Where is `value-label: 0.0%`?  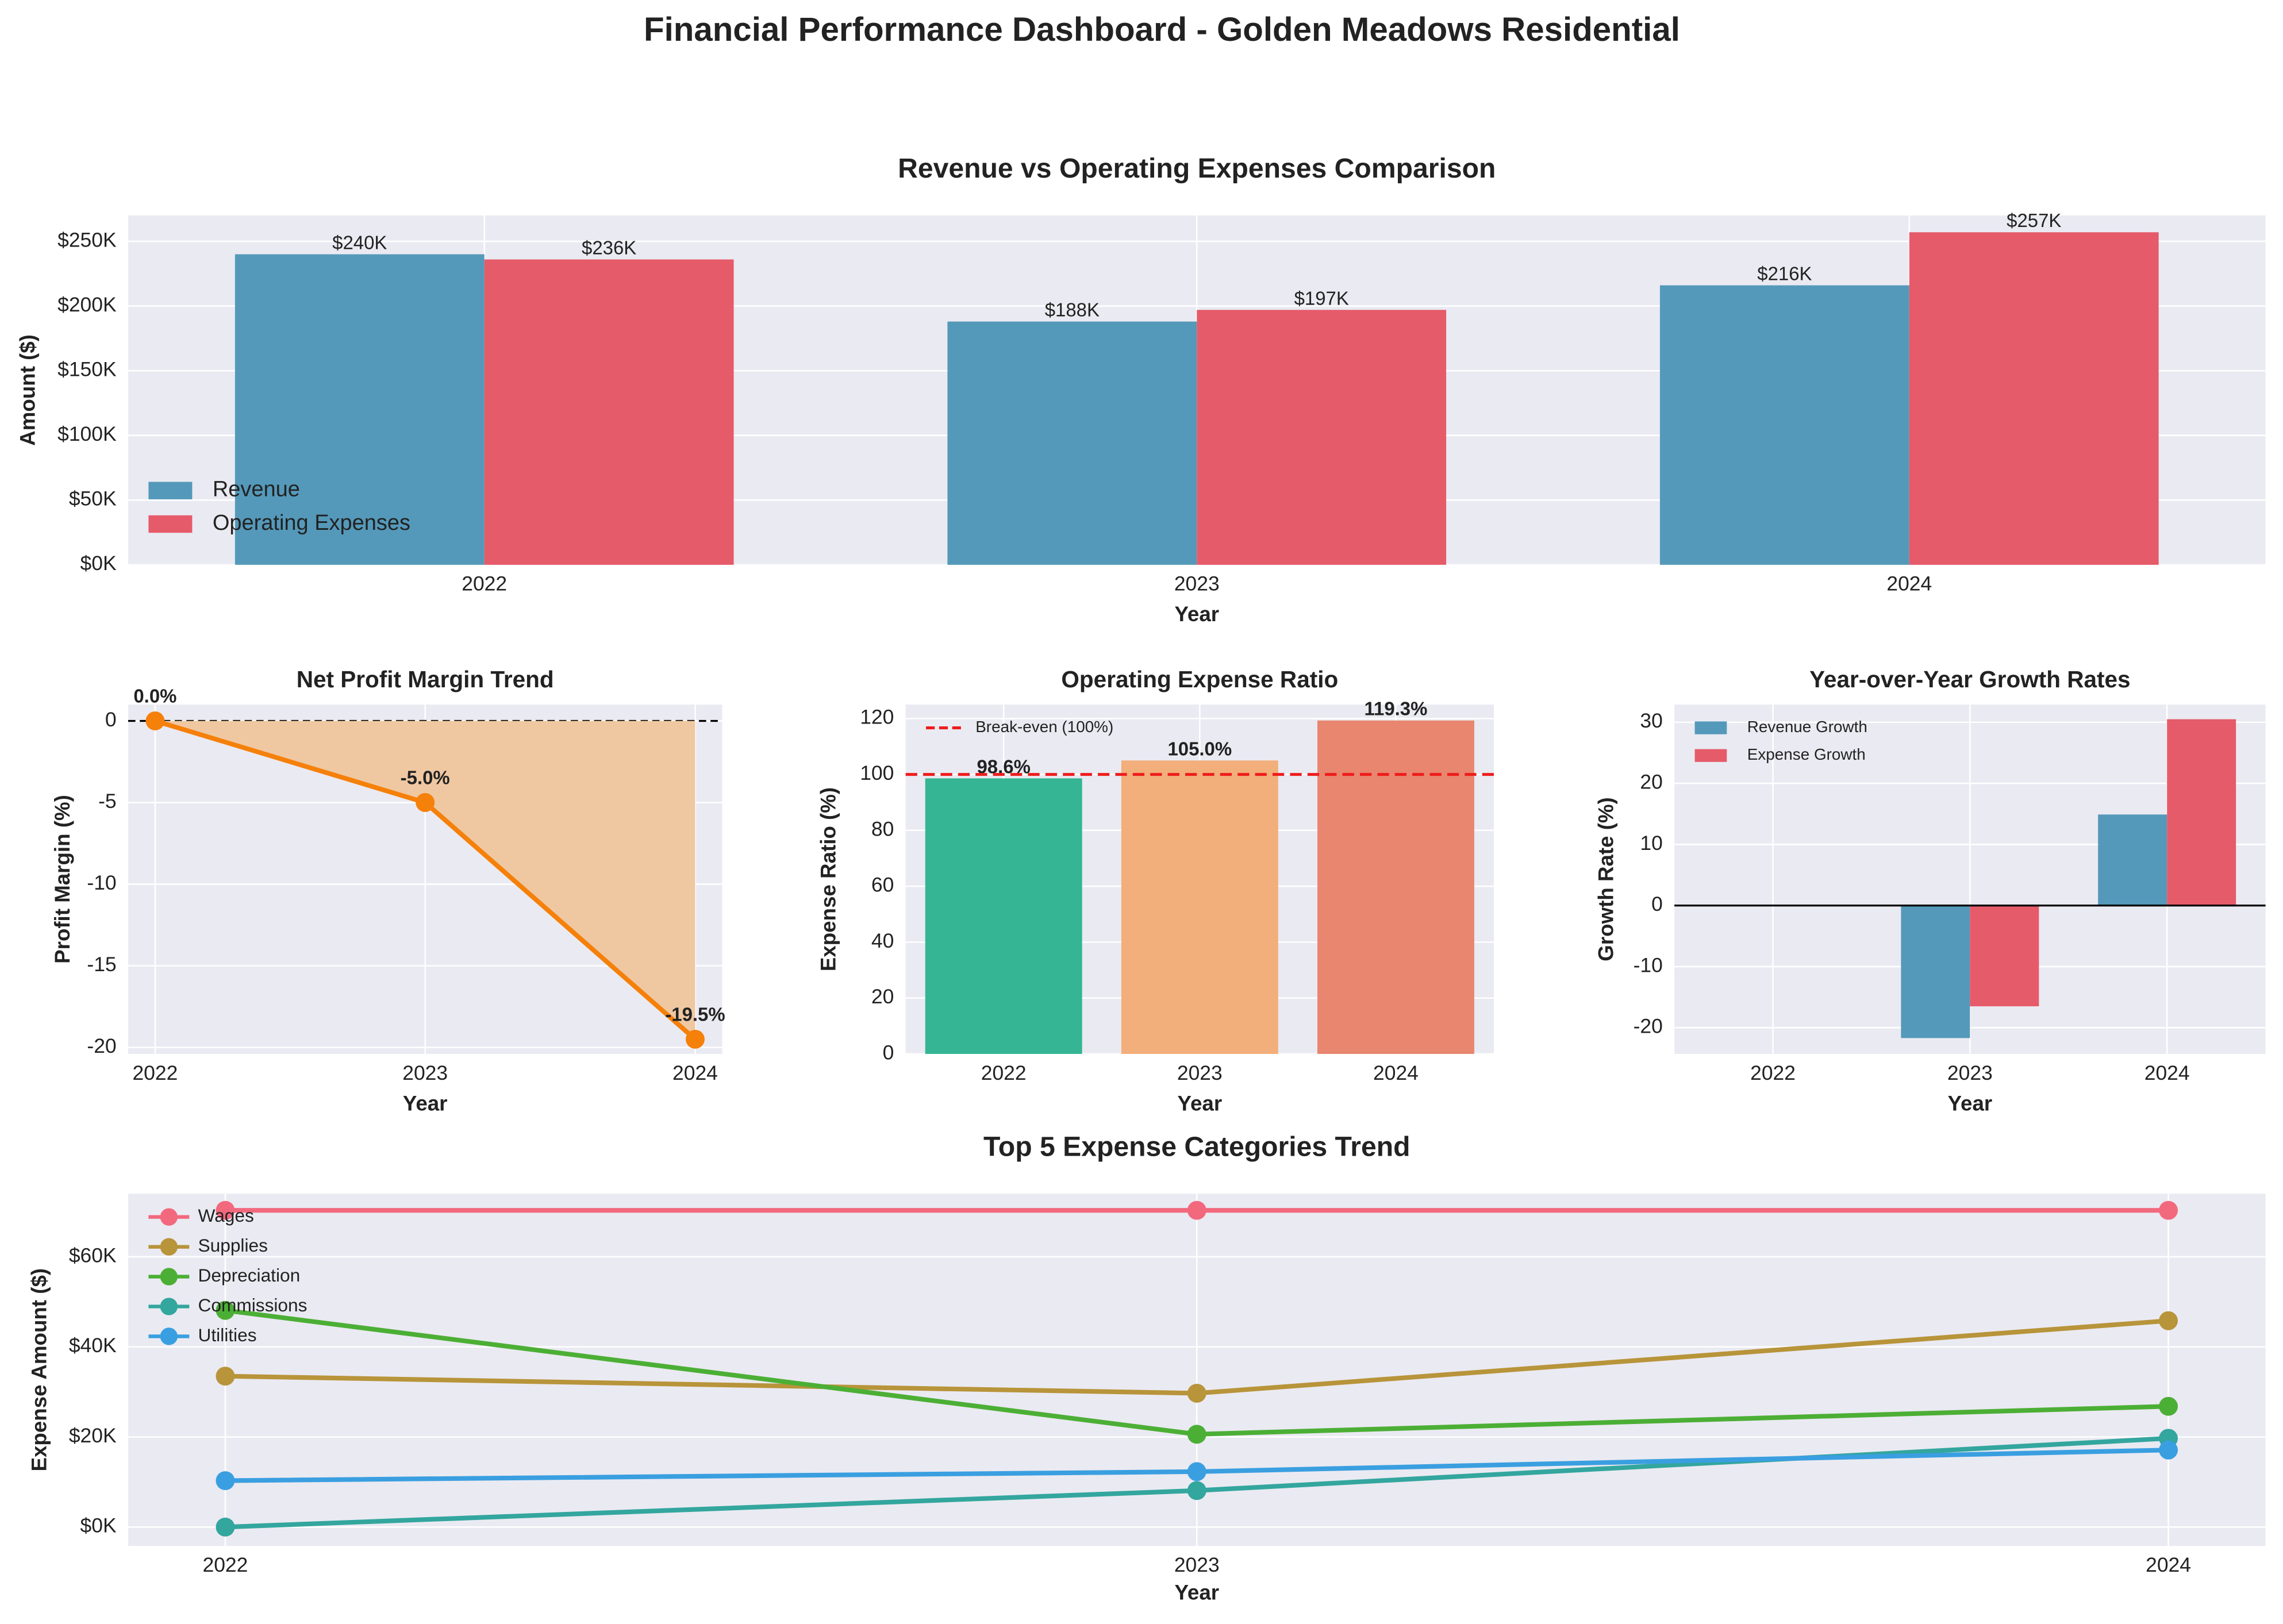 value-label: 0.0% is located at coordinates (154, 696).